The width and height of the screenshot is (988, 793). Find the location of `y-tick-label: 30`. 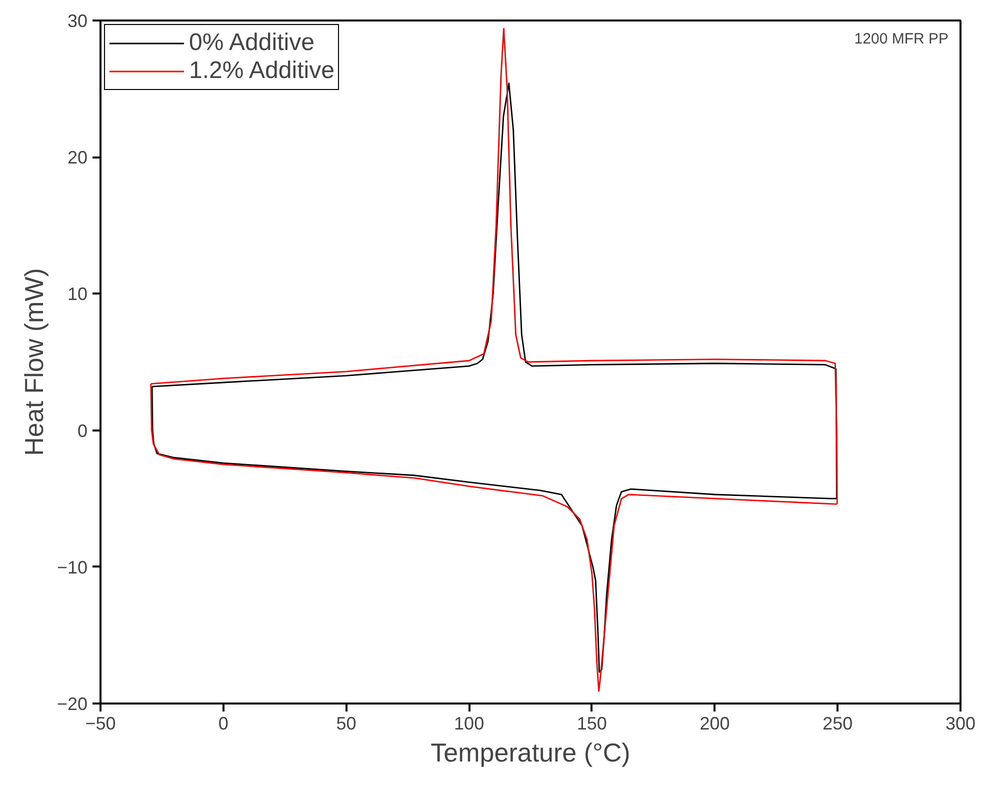

y-tick-label: 30 is located at coordinates (77, 21).